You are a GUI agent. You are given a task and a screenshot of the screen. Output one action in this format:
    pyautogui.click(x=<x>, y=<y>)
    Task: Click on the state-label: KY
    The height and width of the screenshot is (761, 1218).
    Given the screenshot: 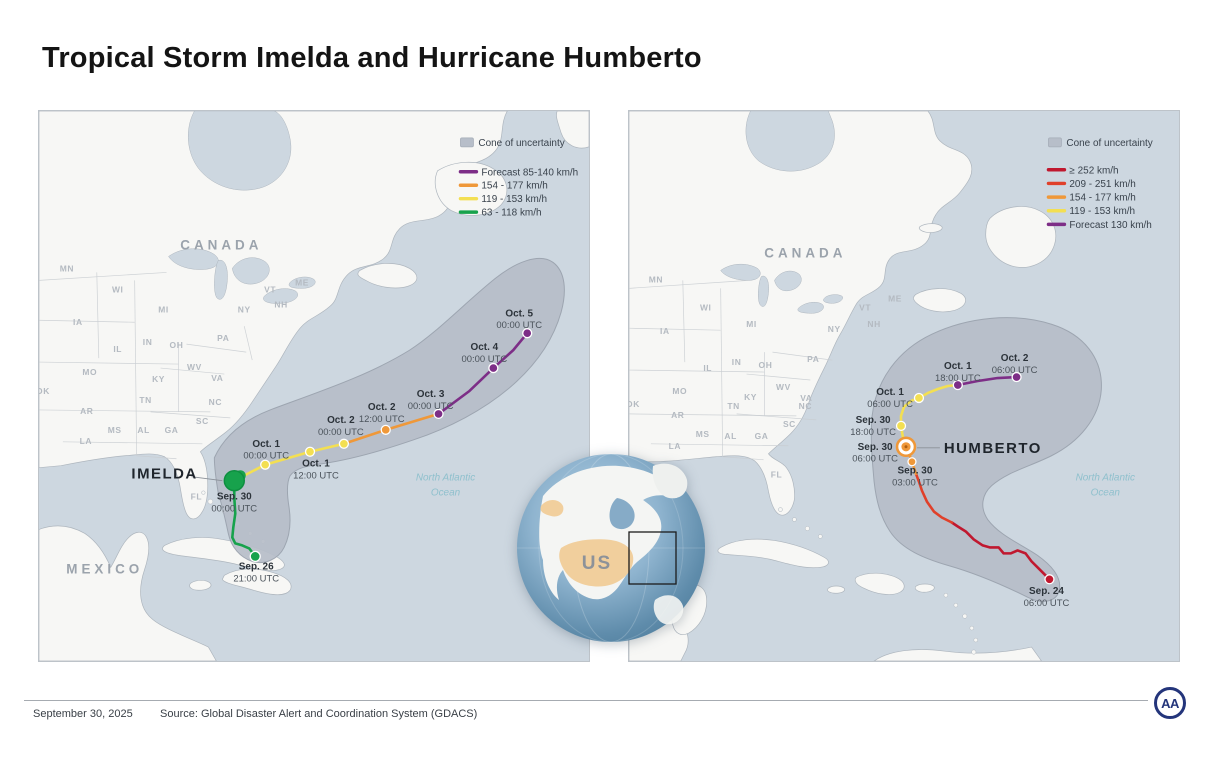 What is the action you would take?
    pyautogui.click(x=750, y=397)
    